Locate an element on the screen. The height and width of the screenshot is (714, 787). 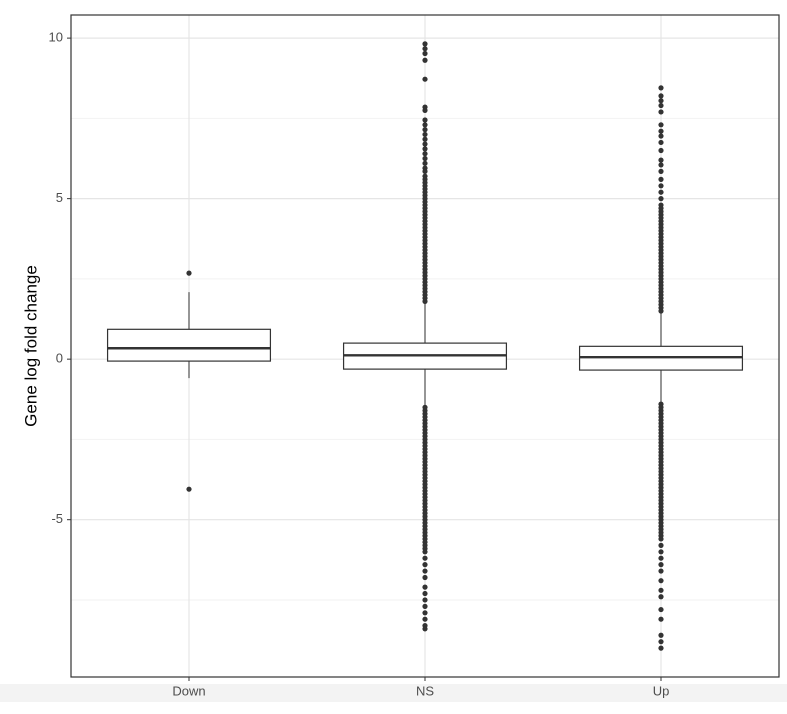
x-tick-label: NS is located at coordinates (425, 690).